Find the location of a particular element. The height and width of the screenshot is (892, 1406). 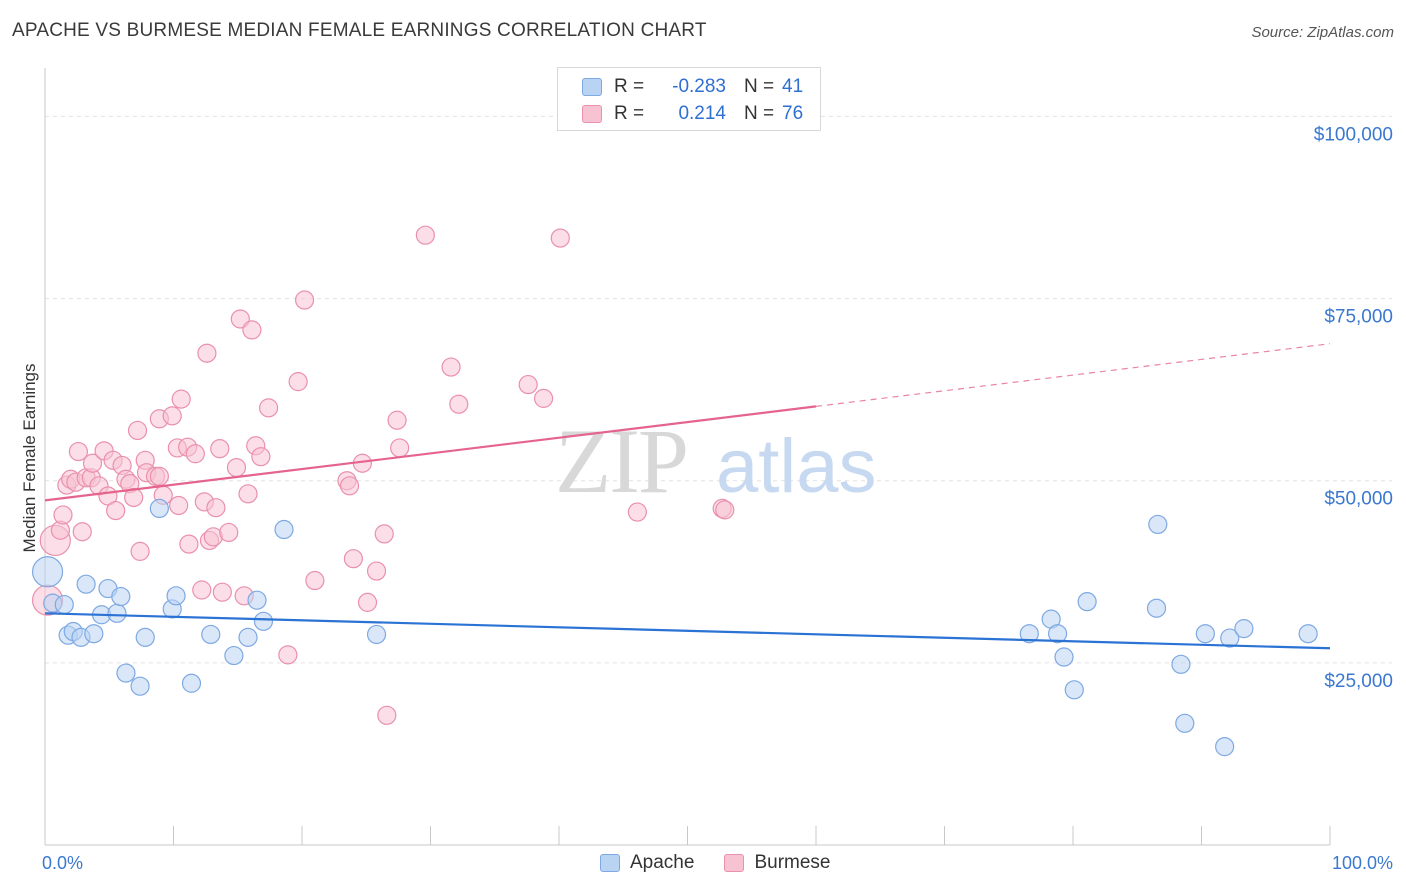

y-tick-label: $75,000 is located at coordinates (1358, 317).